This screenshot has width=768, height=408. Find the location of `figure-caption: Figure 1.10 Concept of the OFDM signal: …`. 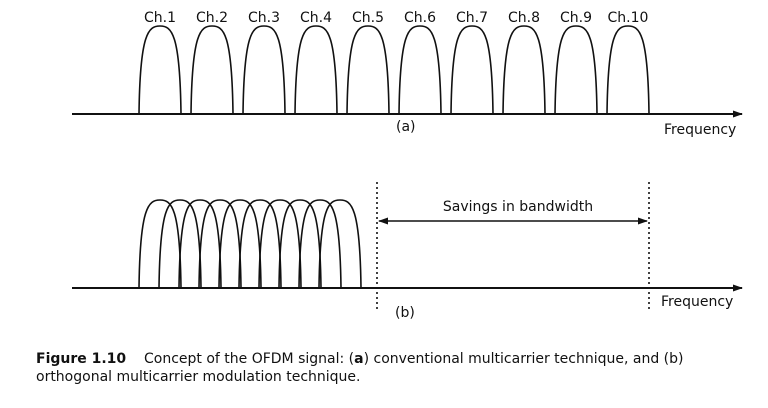

figure-caption: Figure 1.10 Concept of the OFDM signal: … is located at coordinates (392, 368).